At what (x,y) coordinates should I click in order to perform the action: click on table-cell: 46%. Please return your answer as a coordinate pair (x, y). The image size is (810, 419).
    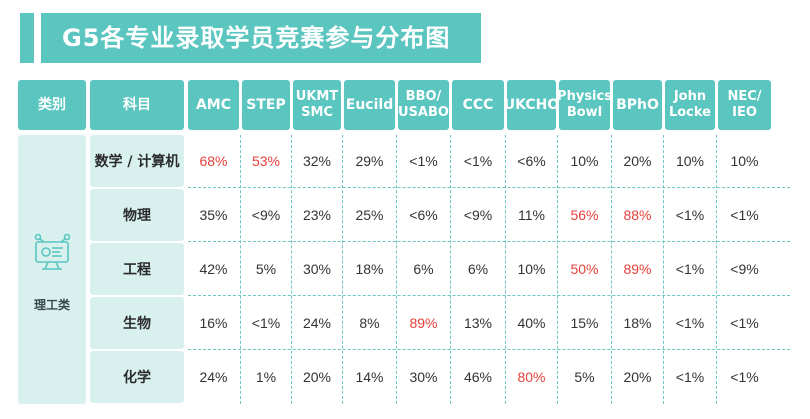
    Looking at the image, I should click on (478, 377).